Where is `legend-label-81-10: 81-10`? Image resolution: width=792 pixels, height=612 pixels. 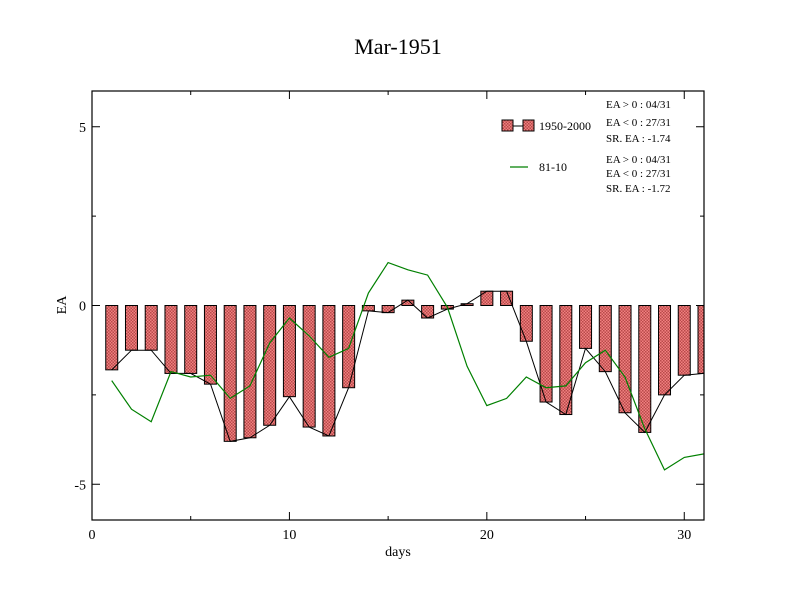 legend-label-81-10: 81-10 is located at coordinates (553, 167).